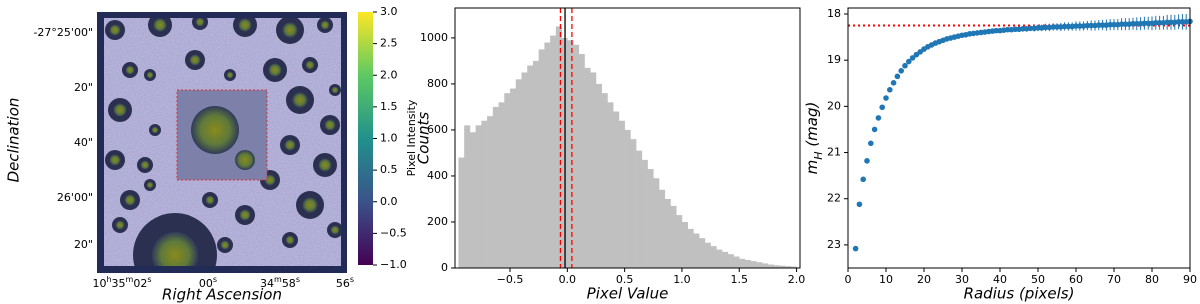 Image resolution: width=1200 pixels, height=304 pixels. Describe the element at coordinates (437, 175) in the screenshot. I see `y-tick-label: 400` at that location.